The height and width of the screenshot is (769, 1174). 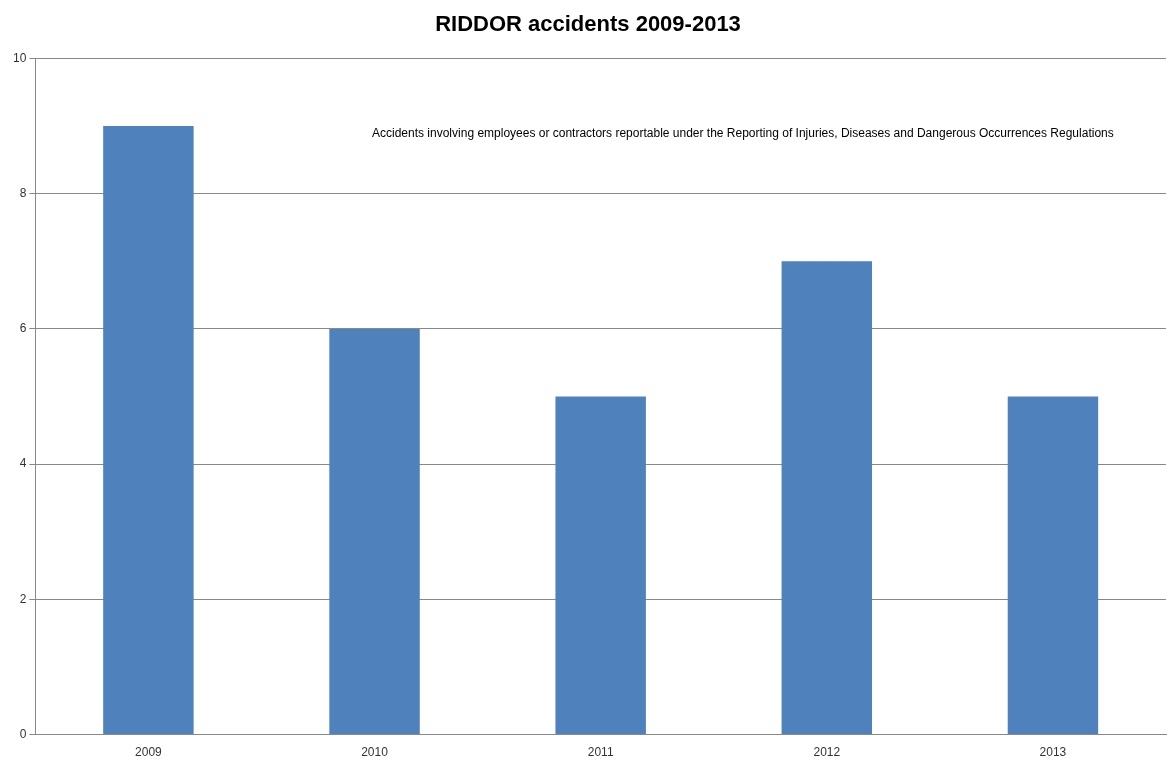 I want to click on y-tick-label: 8, so click(x=23, y=192).